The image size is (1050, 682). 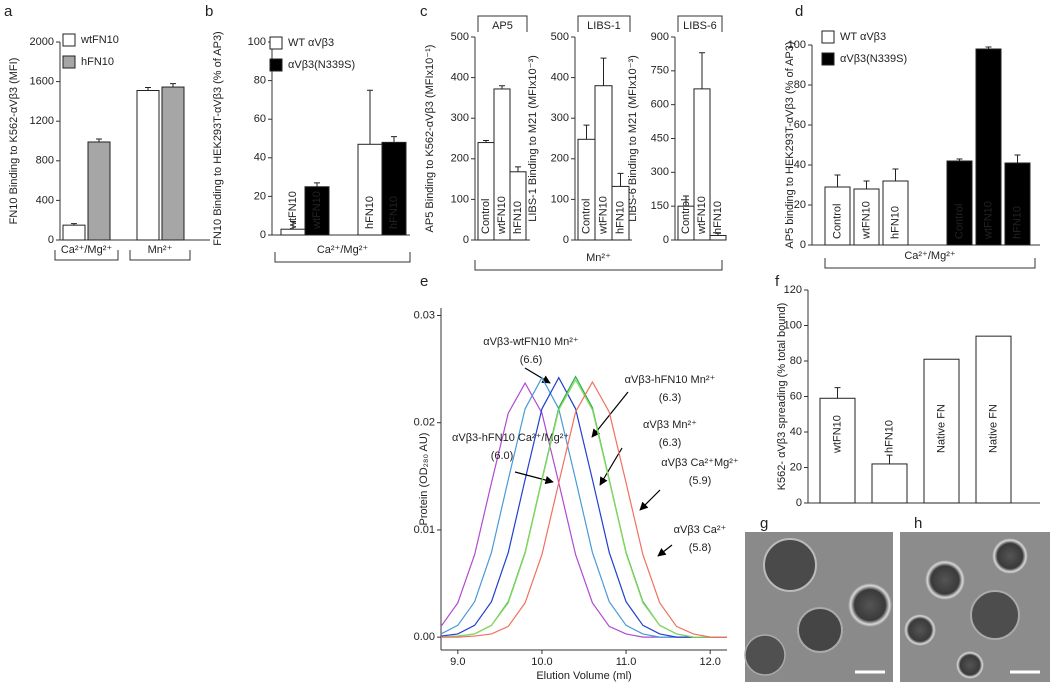 What do you see at coordinates (8, 11) in the screenshot?
I see `panel-letter: a` at bounding box center [8, 11].